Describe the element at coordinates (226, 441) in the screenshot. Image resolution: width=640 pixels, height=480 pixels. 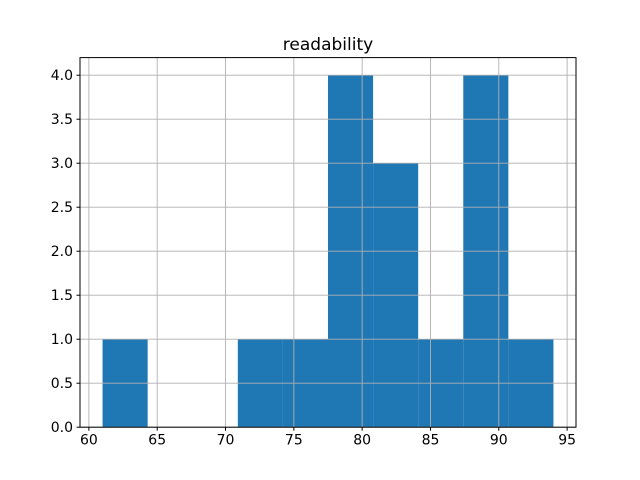
I see `x-tick-label: 70` at that location.